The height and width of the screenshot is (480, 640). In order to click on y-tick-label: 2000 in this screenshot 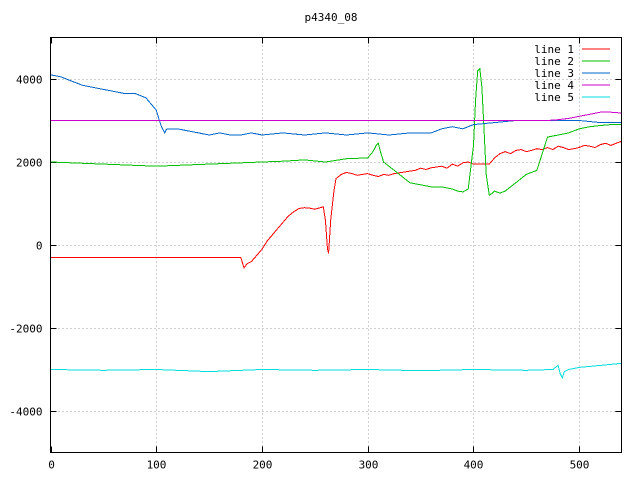, I will do `click(29, 163)`.